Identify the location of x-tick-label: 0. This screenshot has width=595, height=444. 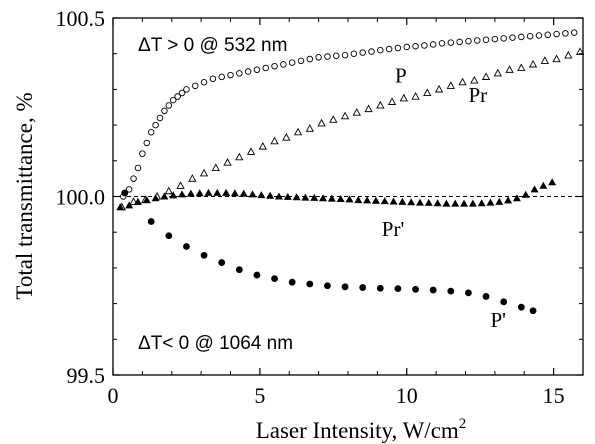
(113, 395).